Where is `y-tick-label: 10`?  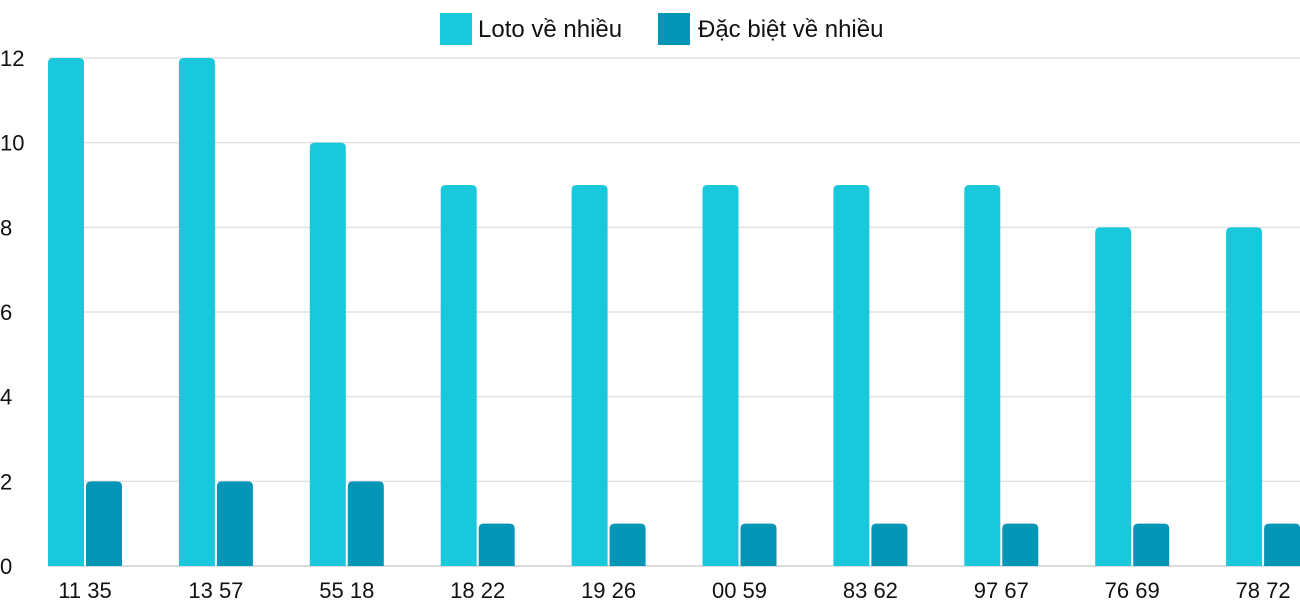
y-tick-label: 10 is located at coordinates (12, 143).